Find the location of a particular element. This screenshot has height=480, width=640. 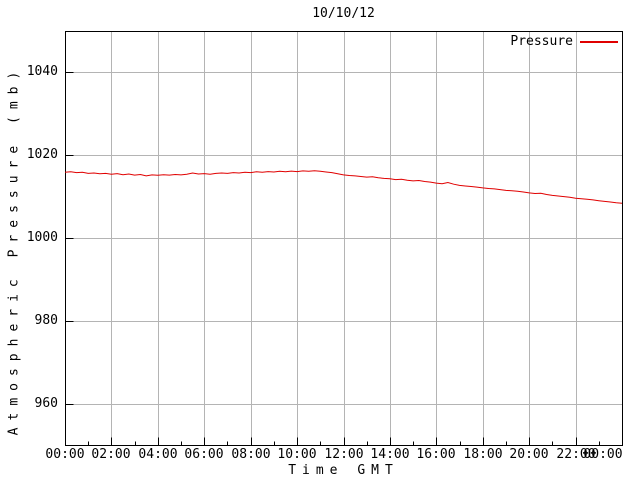

legend-line-sample is located at coordinates (599, 42).